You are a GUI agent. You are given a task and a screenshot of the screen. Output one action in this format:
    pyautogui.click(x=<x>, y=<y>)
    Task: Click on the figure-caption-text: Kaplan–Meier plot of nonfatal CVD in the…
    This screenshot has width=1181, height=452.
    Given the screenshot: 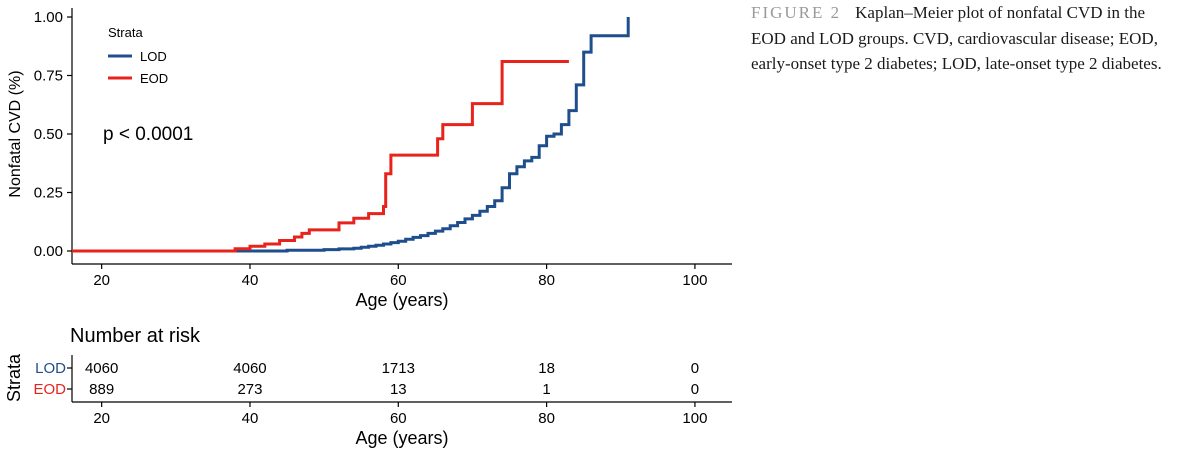 What is the action you would take?
    pyautogui.click(x=956, y=38)
    